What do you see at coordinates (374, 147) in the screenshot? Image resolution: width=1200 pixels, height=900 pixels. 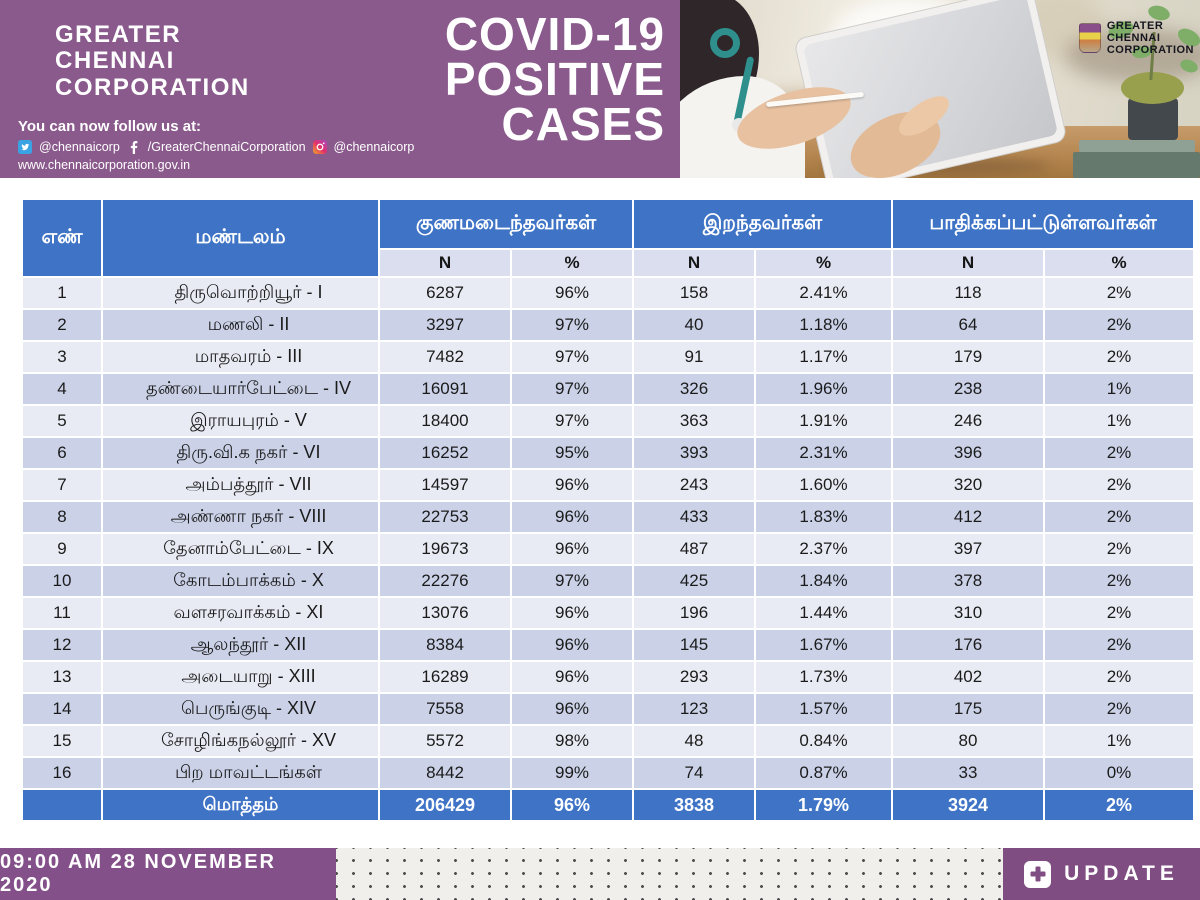 I see `instagram-handle: @chennaicorp` at bounding box center [374, 147].